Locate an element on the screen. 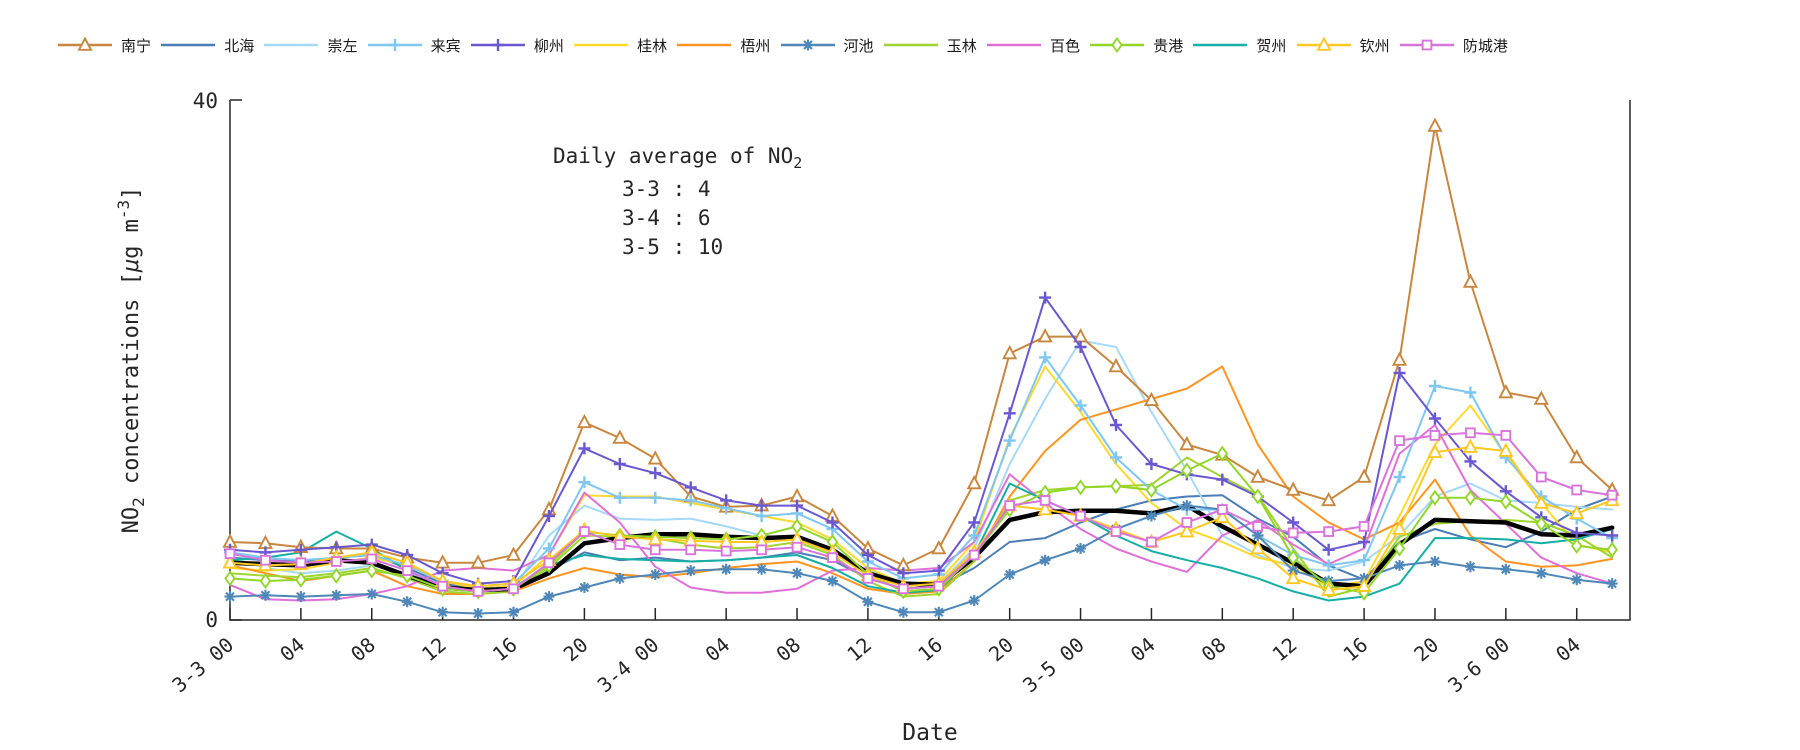 The height and width of the screenshot is (750, 1800). x-tick-label: 20 is located at coordinates (576, 649).